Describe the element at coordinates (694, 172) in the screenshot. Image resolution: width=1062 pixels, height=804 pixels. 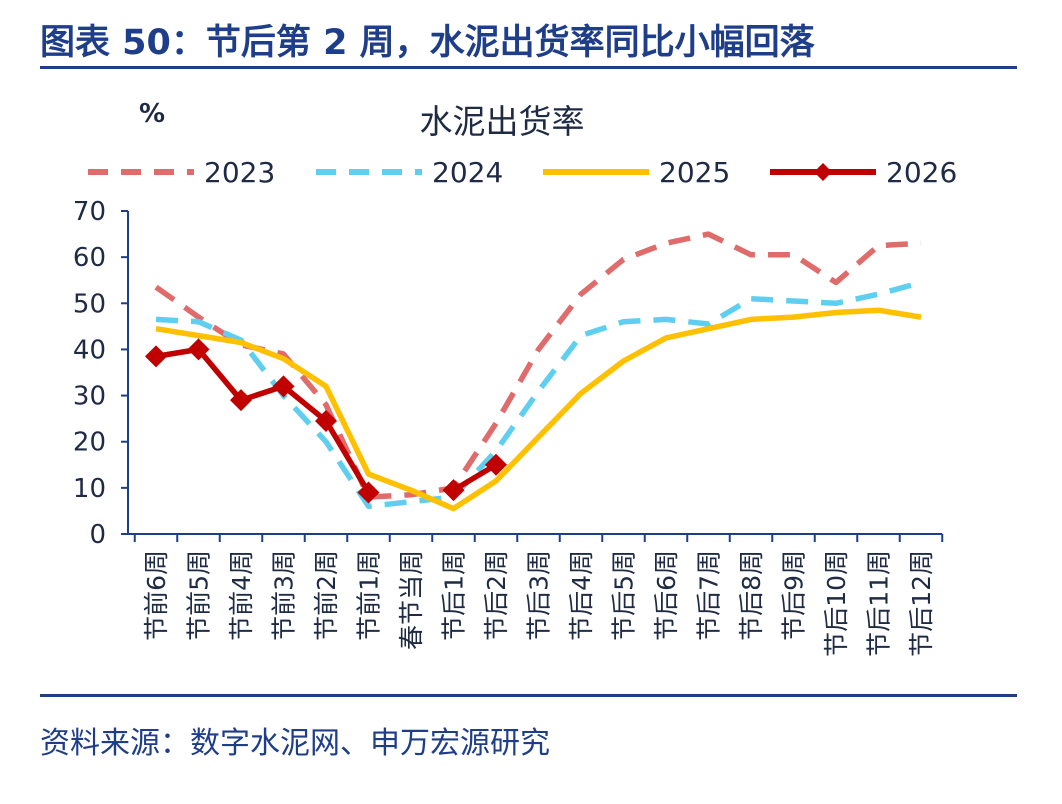
I see `legend-label: 2025` at that location.